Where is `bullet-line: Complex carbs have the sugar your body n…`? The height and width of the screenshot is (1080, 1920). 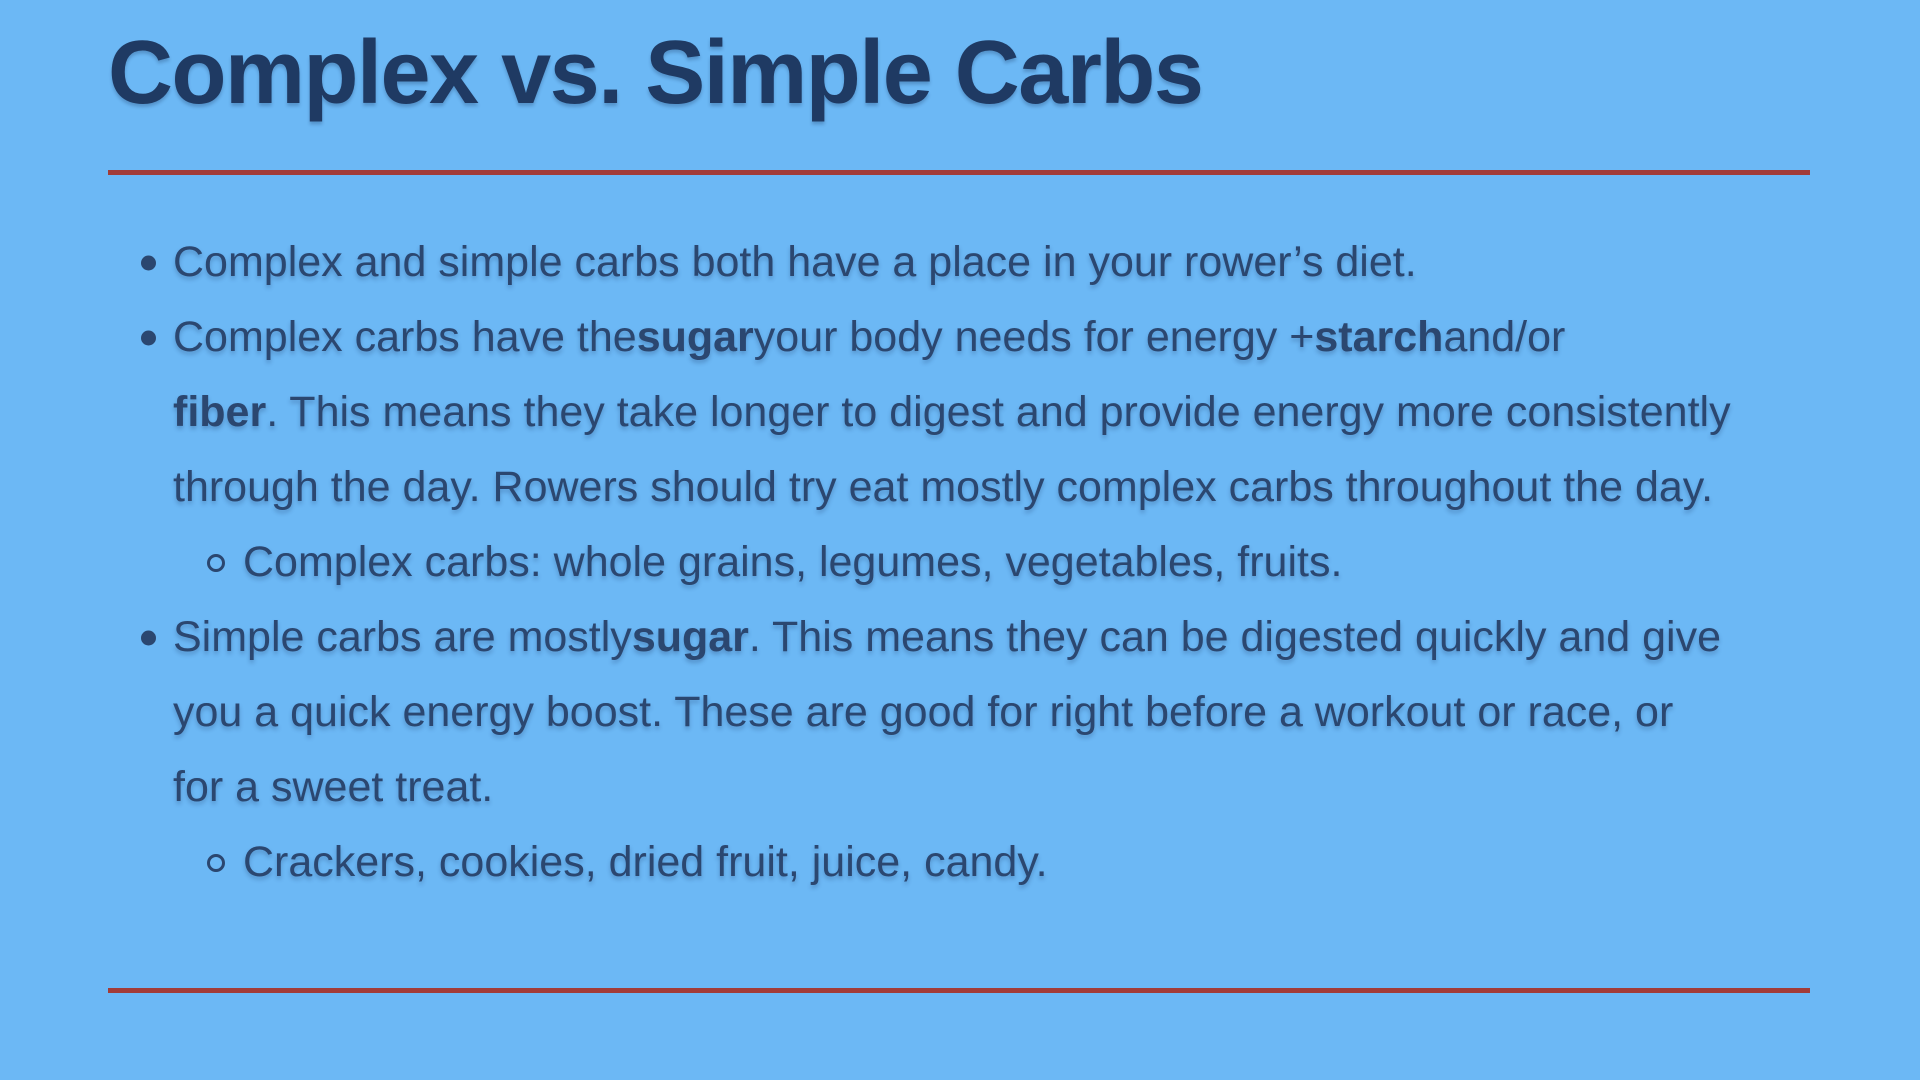
bullet-line: Complex carbs have the sugar your body n… is located at coordinates (988, 337).